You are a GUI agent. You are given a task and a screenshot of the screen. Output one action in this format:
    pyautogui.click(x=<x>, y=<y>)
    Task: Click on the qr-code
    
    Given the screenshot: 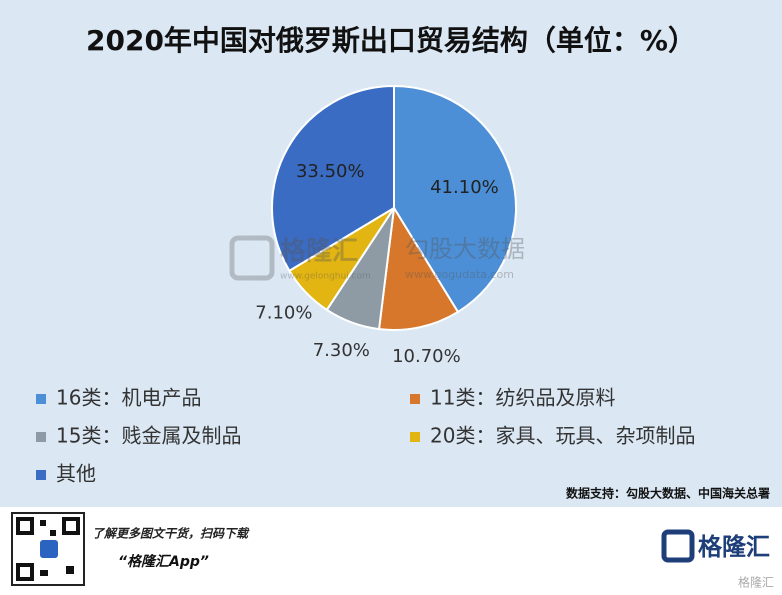 What is the action you would take?
    pyautogui.click(x=48, y=549)
    